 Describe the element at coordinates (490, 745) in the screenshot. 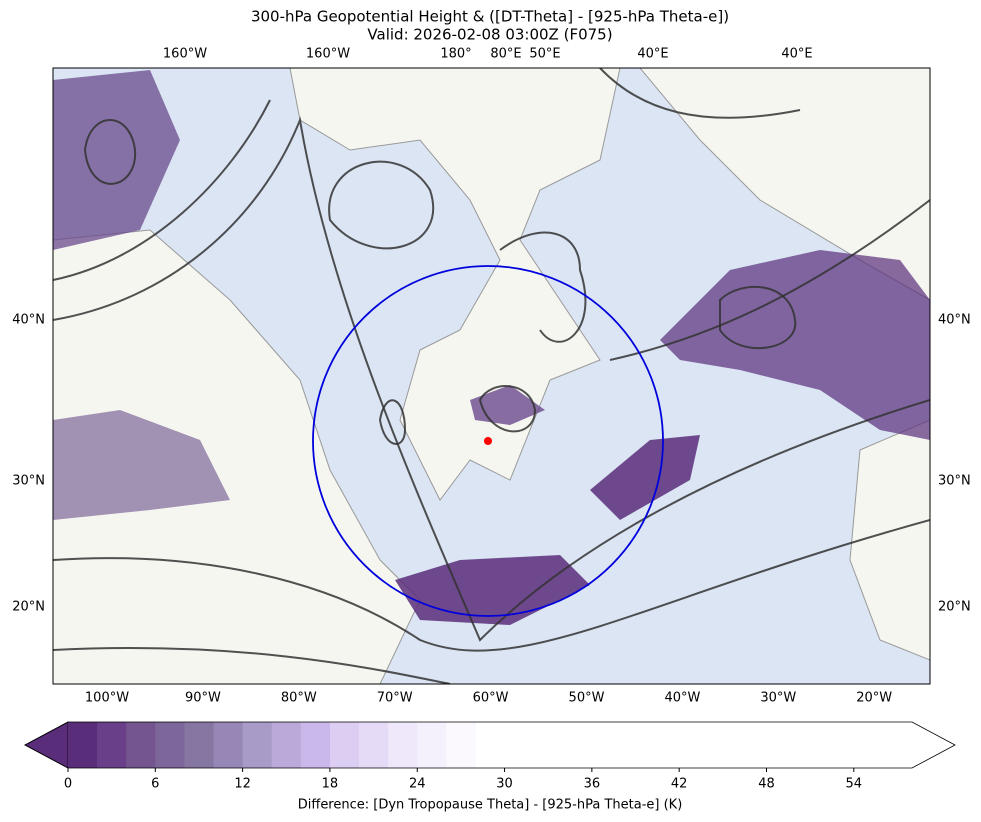

I see `colorbar-outline` at that location.